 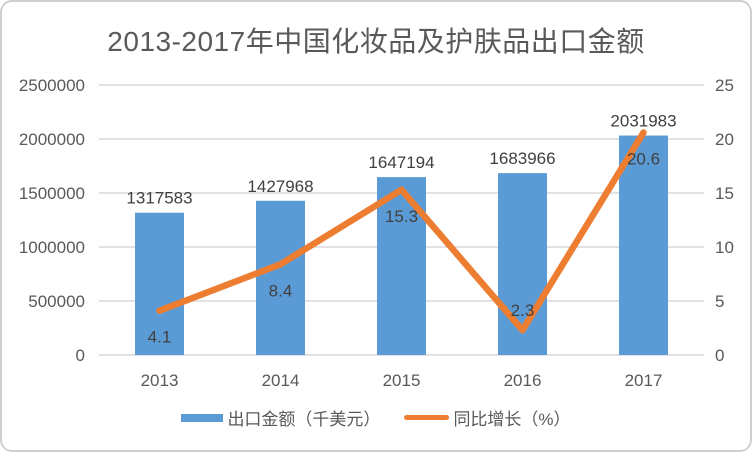 I want to click on line-data-label-2013: 4.1, so click(x=160, y=337).